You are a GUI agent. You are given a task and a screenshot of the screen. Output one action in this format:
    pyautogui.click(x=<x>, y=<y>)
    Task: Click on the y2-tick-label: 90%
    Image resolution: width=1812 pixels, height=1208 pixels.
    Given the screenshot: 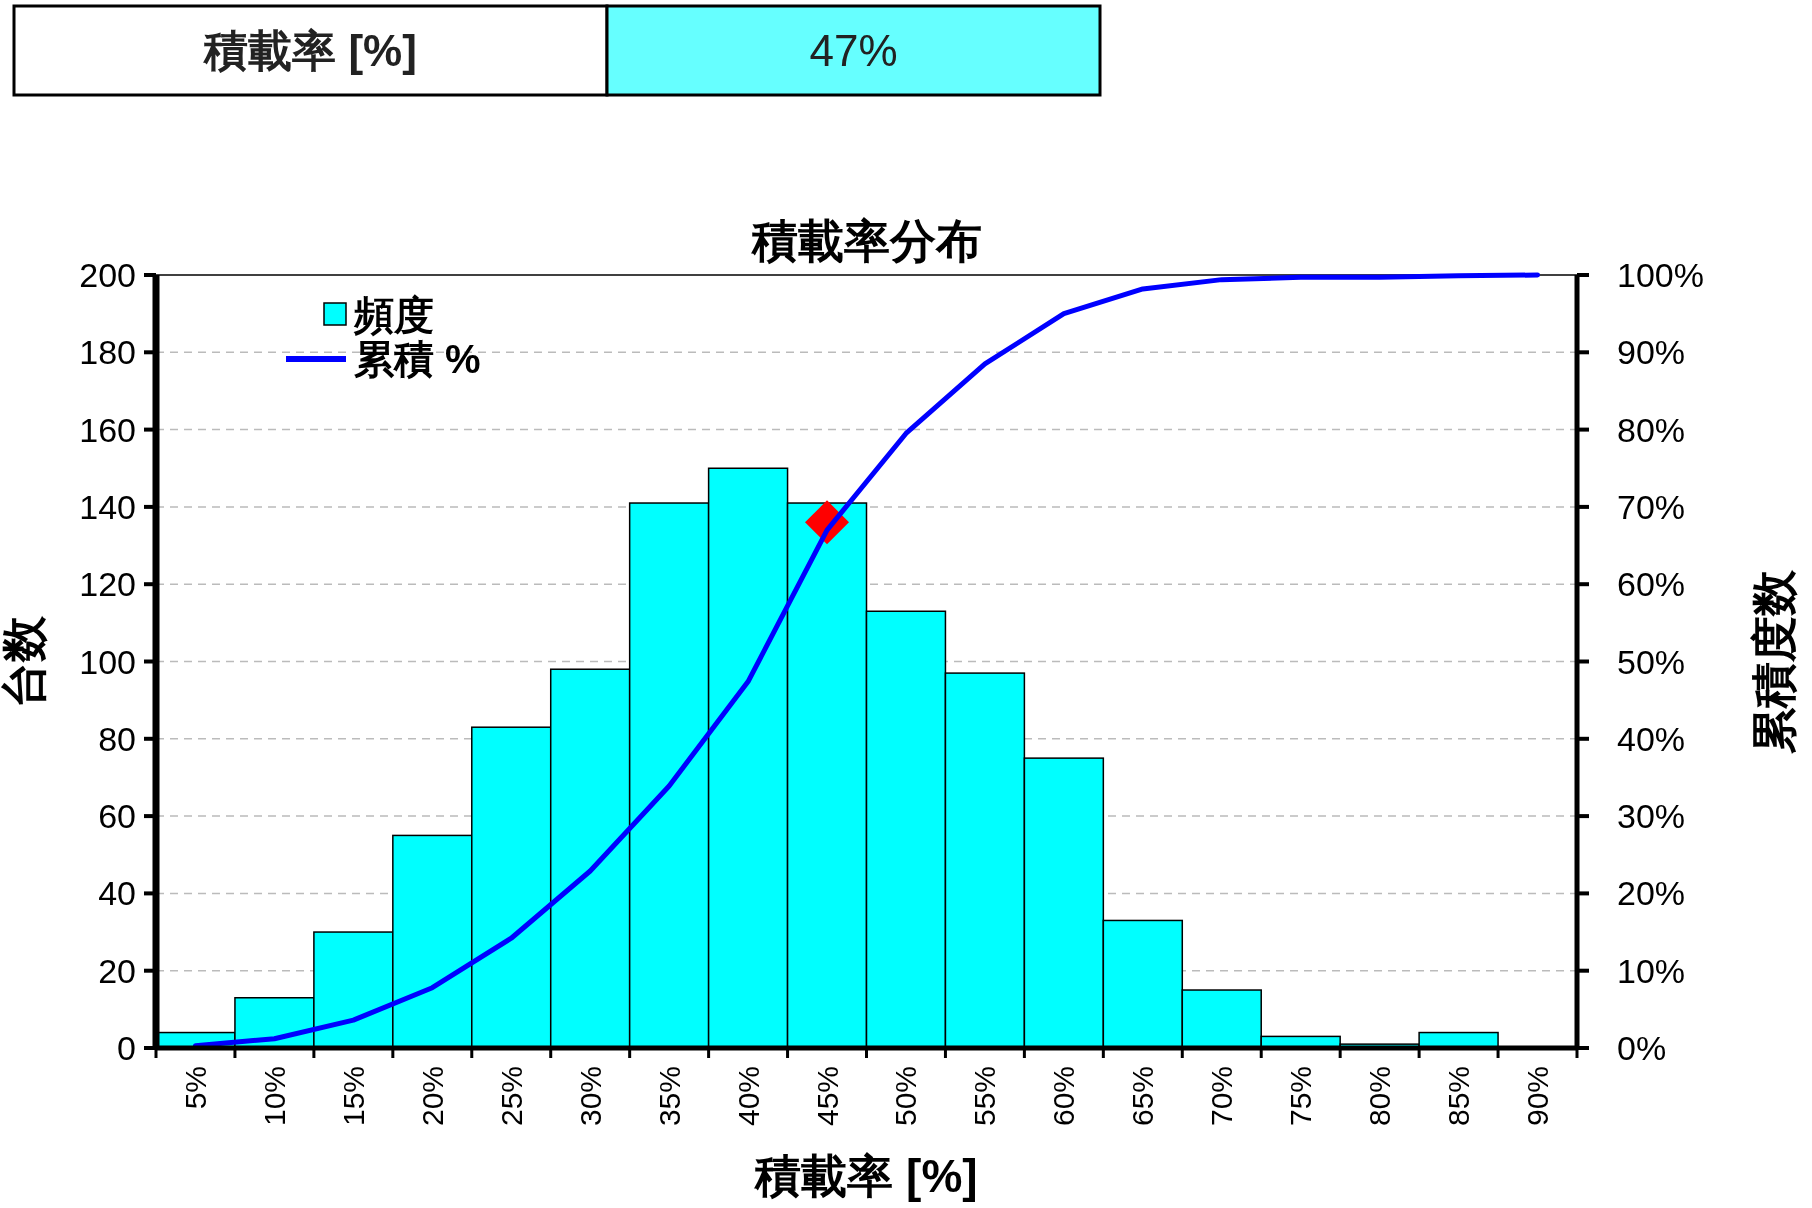 What is the action you would take?
    pyautogui.click(x=1651, y=352)
    